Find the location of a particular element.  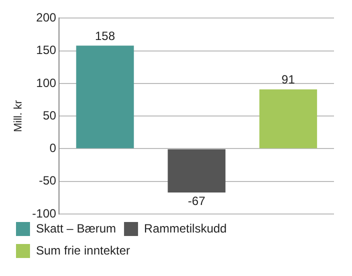

data-label: 91 is located at coordinates (289, 79).